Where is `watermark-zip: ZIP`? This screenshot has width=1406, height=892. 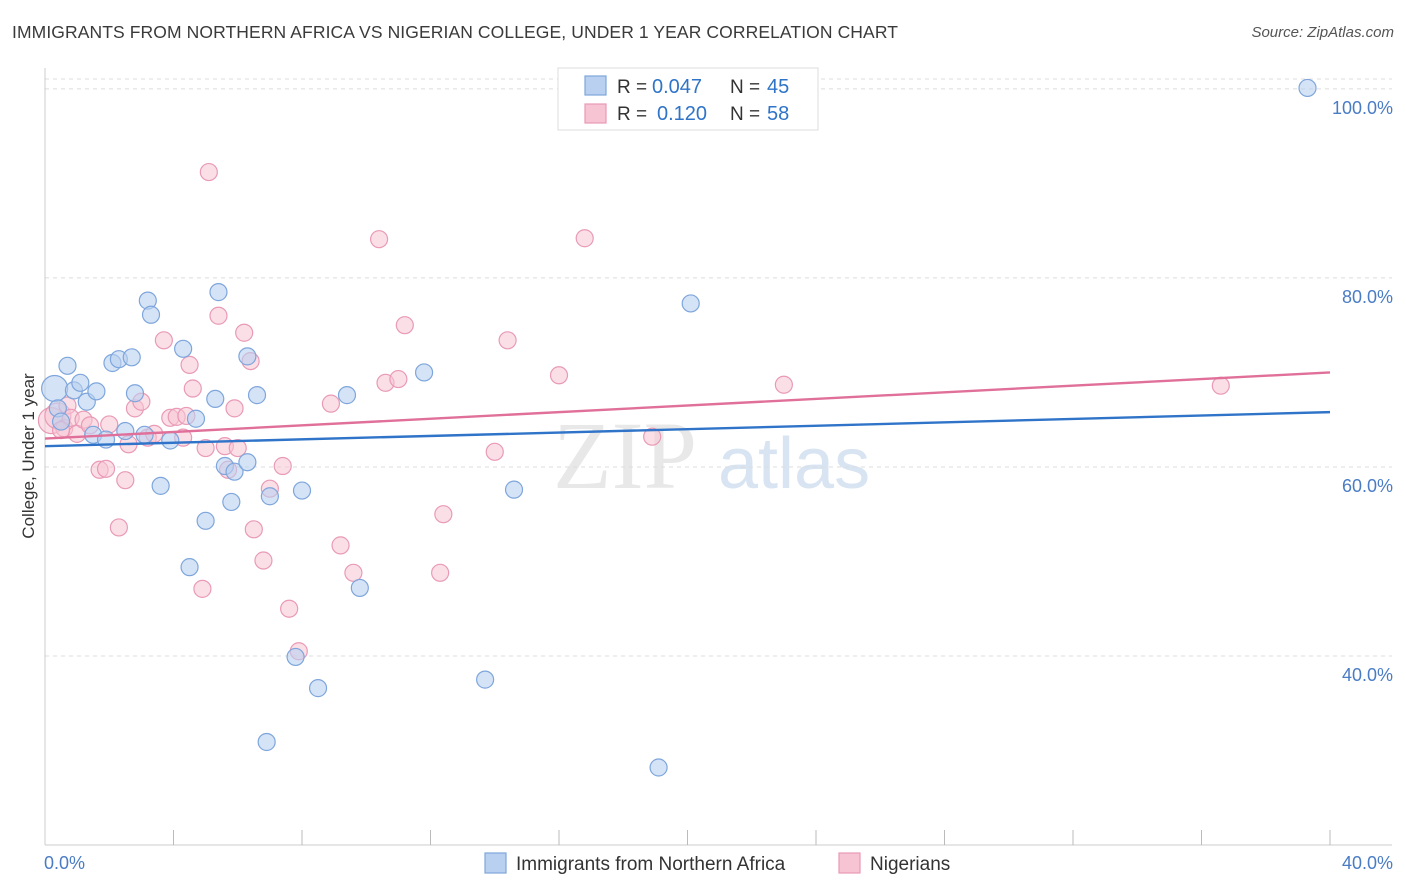 watermark-zip: ZIP is located at coordinates (625, 455).